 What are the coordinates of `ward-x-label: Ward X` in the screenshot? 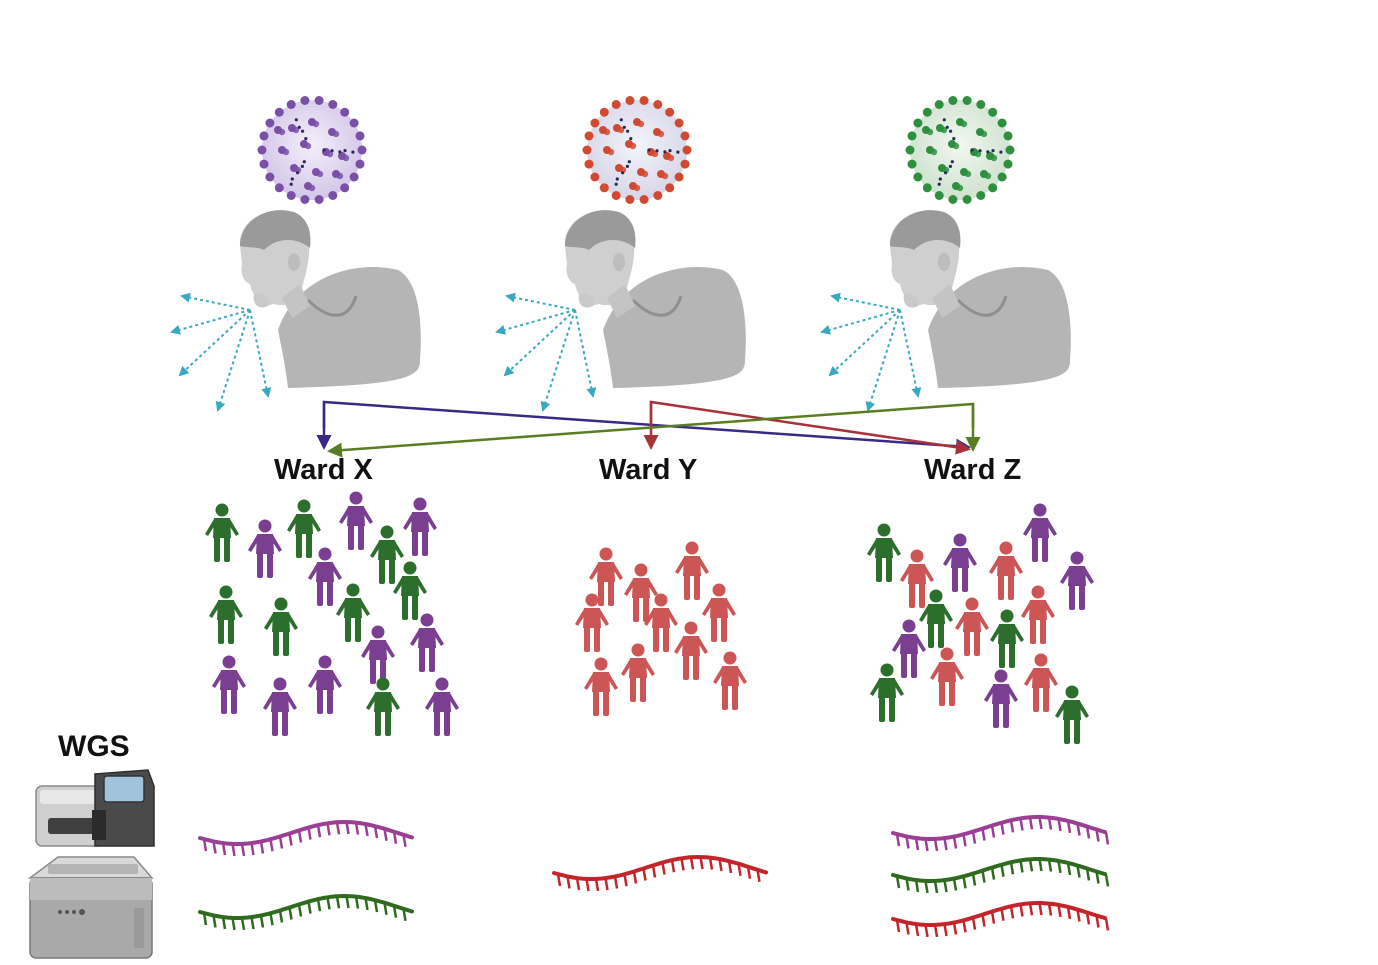 It's located at (323, 470).